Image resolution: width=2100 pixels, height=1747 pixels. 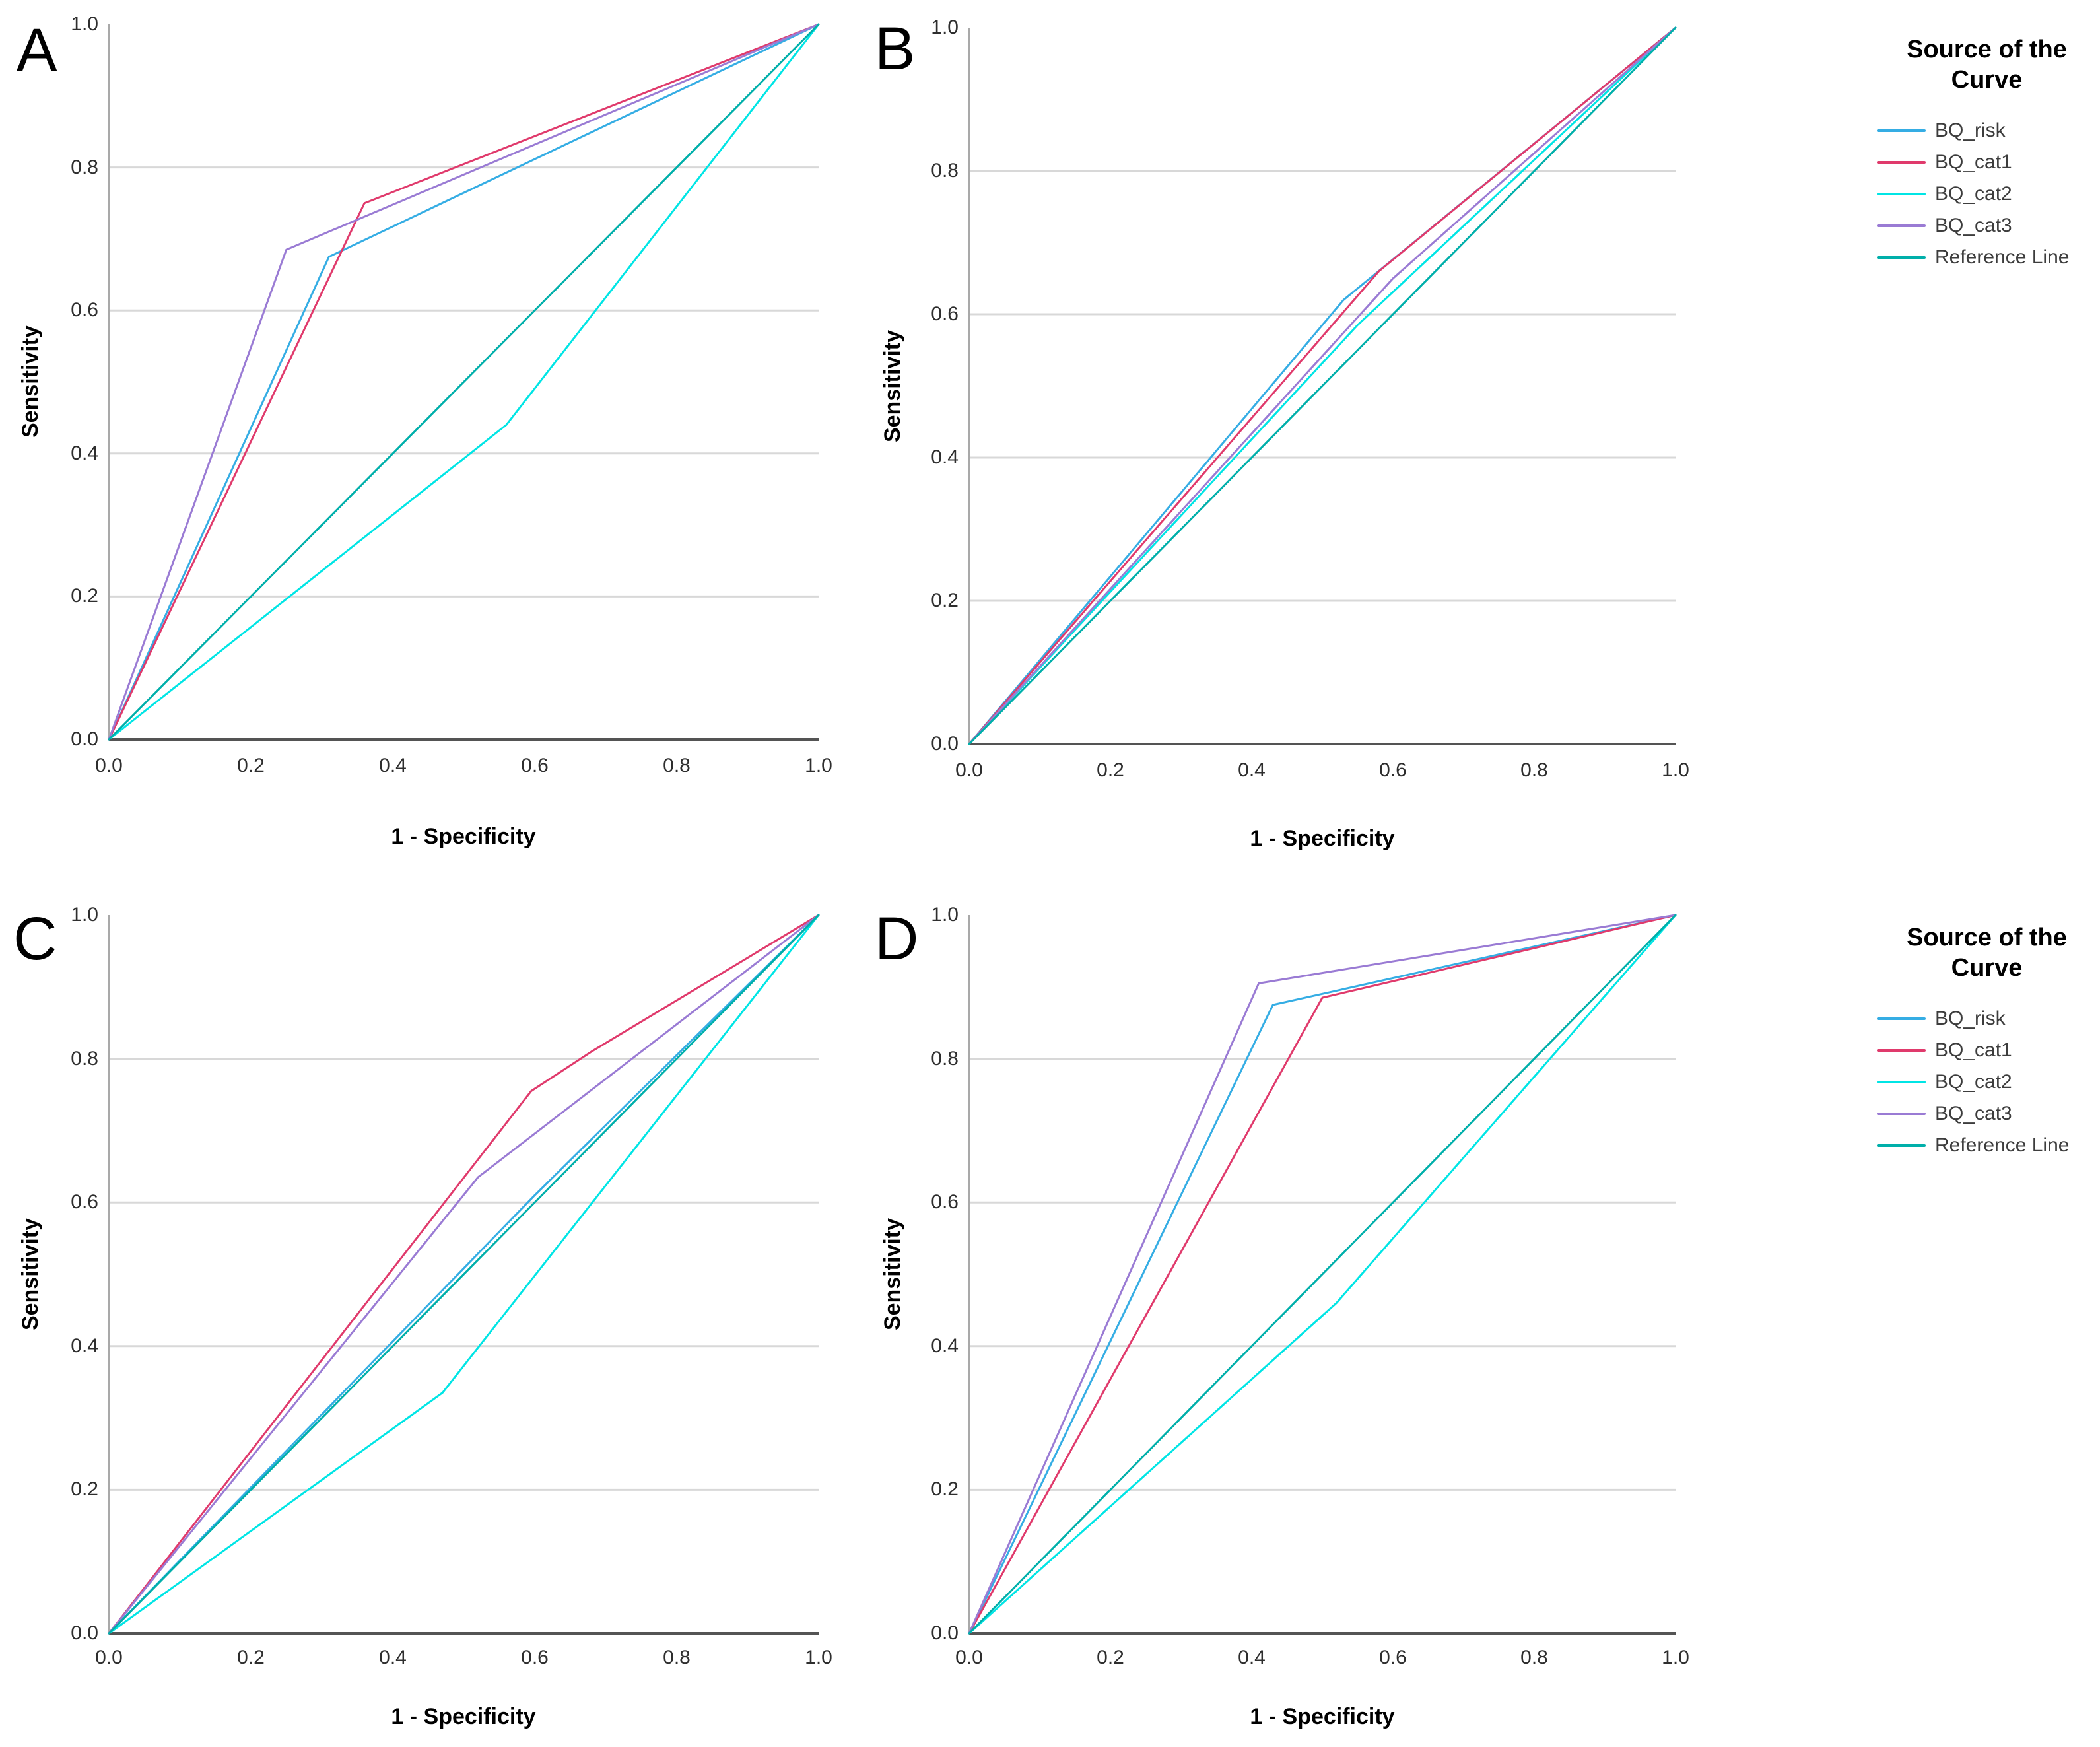 I want to click on legend-item-bq_cat2: BQ_cat2, so click(x=1987, y=1082).